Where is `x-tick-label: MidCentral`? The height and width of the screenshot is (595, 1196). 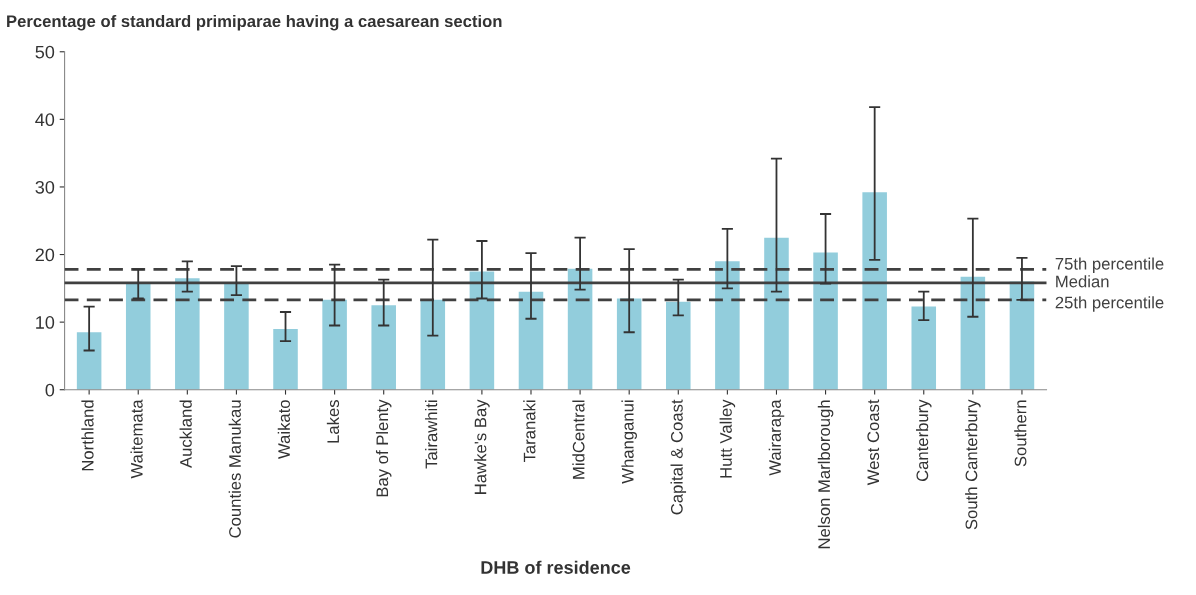 x-tick-label: MidCentral is located at coordinates (578, 439).